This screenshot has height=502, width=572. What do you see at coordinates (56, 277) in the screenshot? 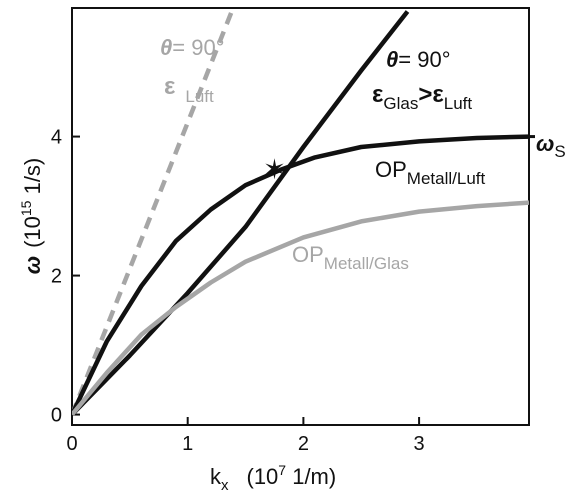
I see `y-tick-label: 2` at bounding box center [56, 277].